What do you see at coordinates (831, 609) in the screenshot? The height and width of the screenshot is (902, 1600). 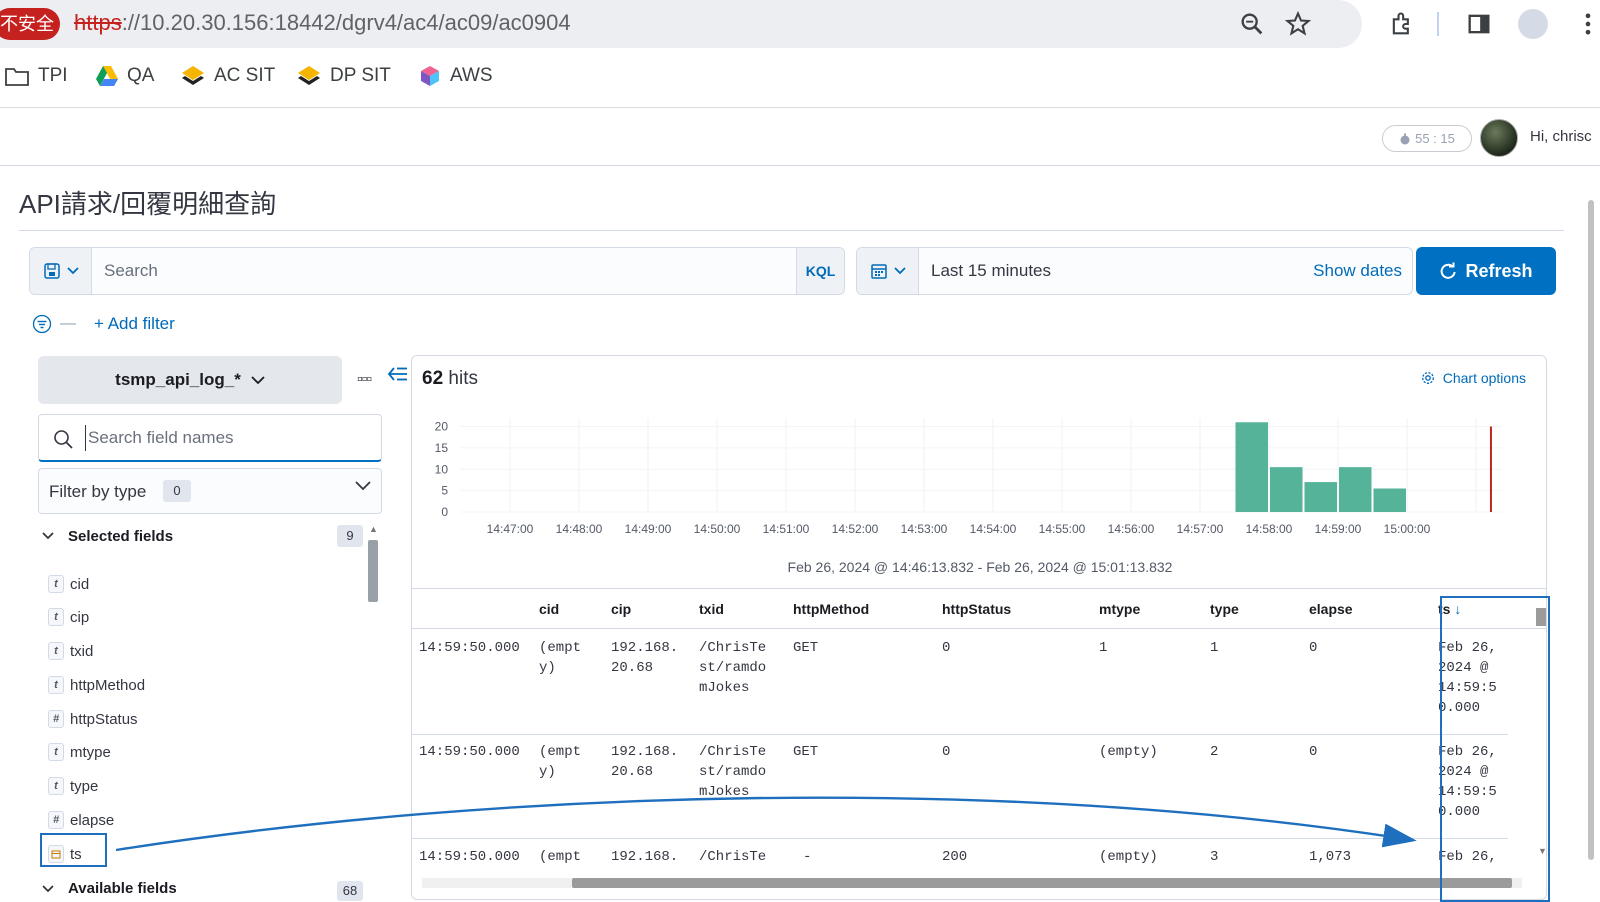 I see `column-header-httpmethod: httpMethod` at bounding box center [831, 609].